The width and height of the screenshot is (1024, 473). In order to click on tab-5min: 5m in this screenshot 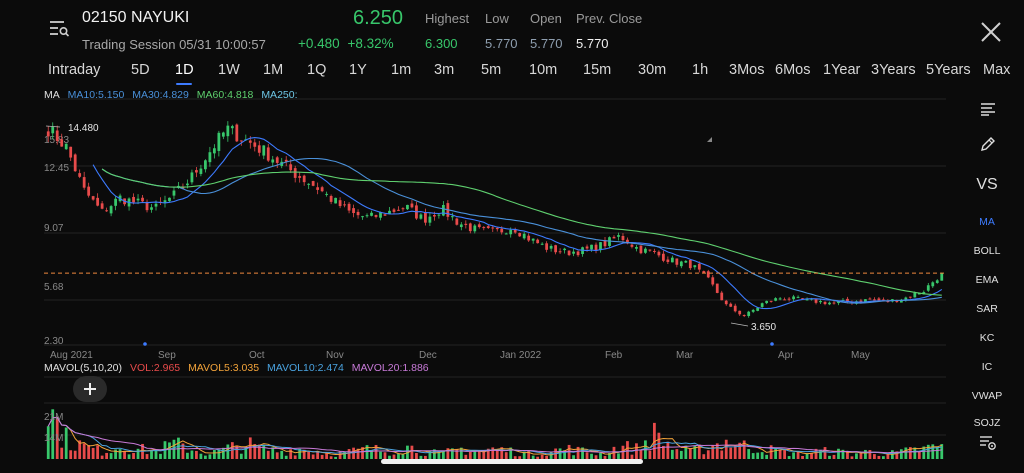, I will do `click(491, 70)`.